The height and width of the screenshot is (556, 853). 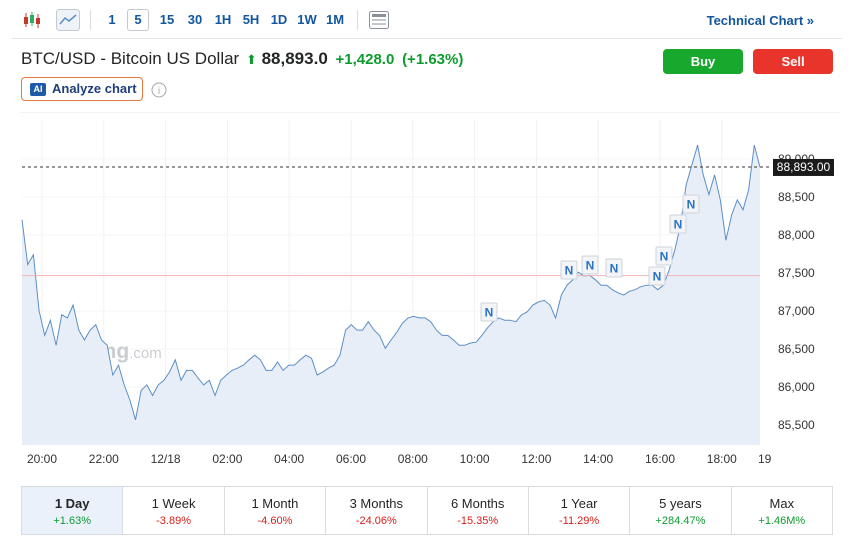 What do you see at coordinates (289, 459) in the screenshot?
I see `x-tick-label: 04:00` at bounding box center [289, 459].